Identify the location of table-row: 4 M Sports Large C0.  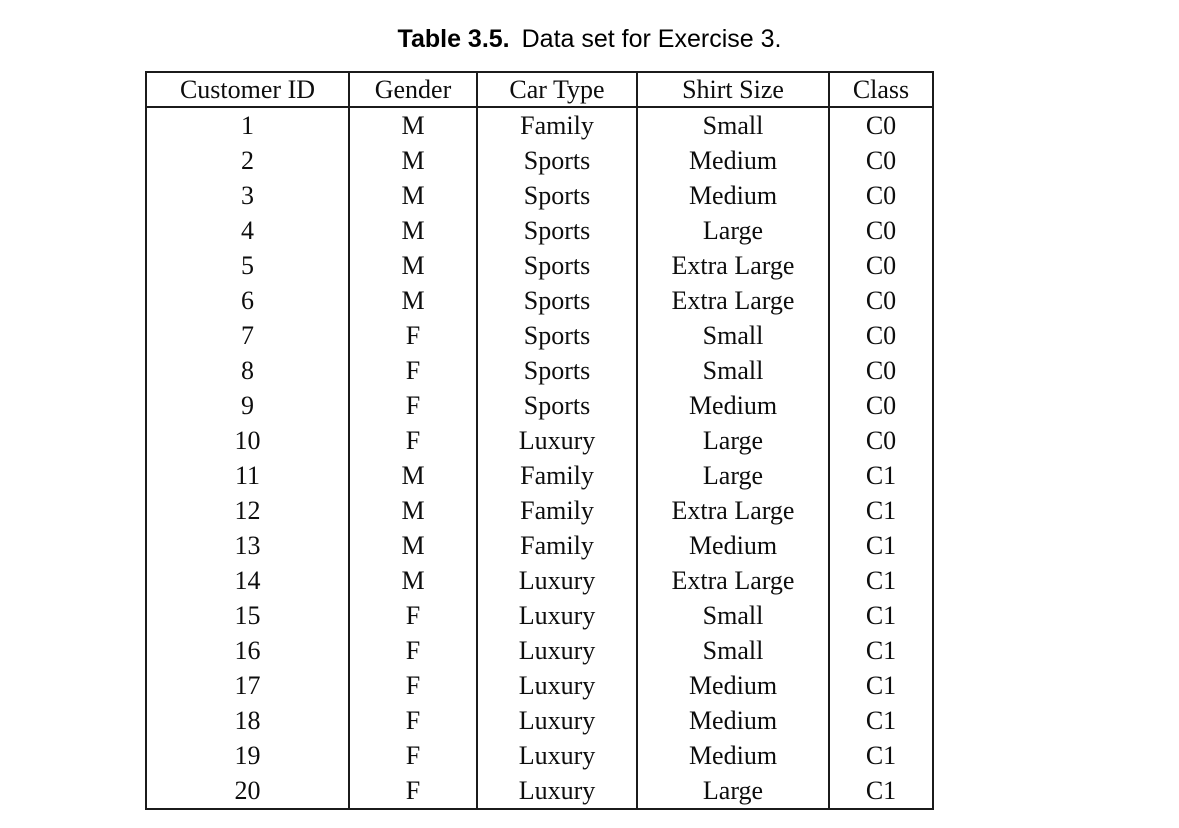
(539, 230).